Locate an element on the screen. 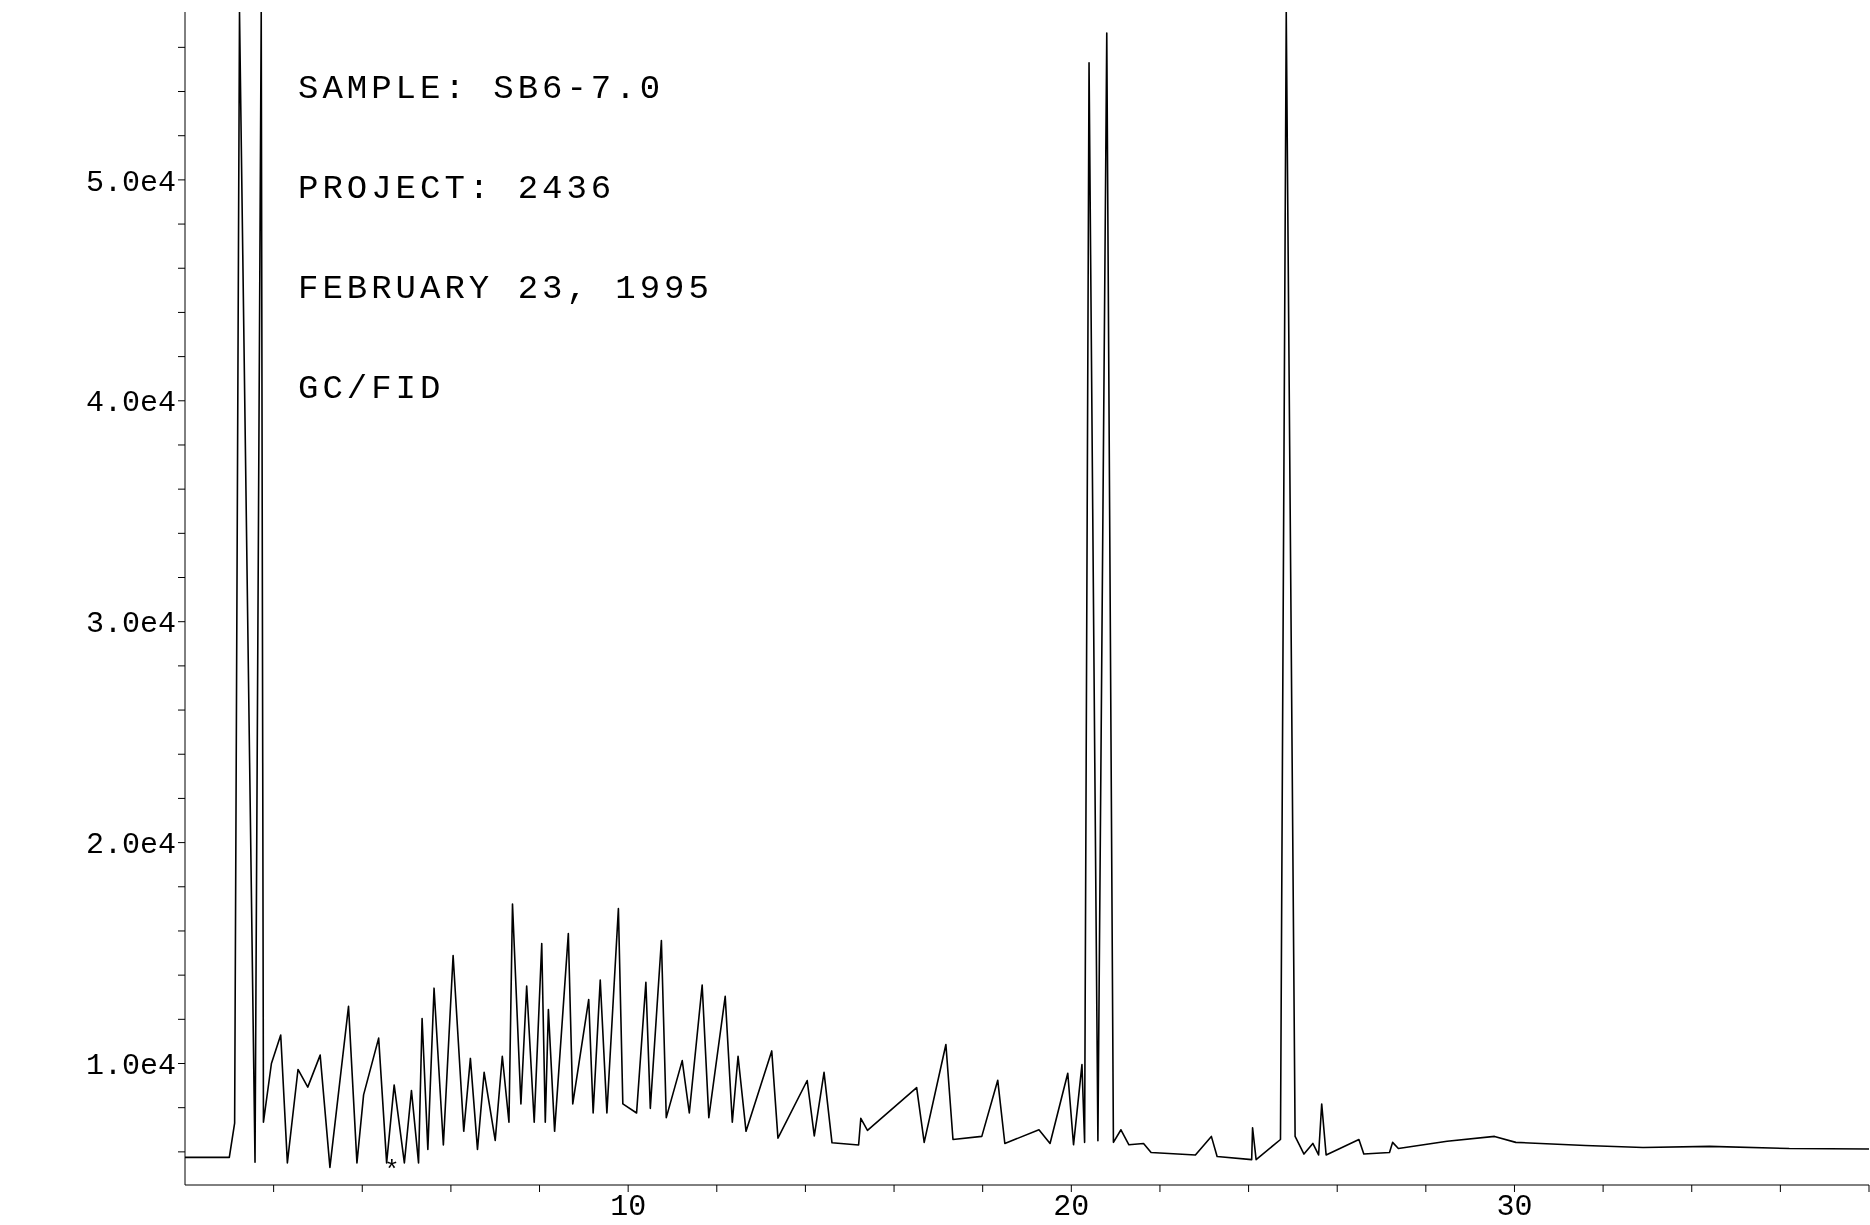  annotation: SAMPLE: SB6-7.0 is located at coordinates (482, 89).